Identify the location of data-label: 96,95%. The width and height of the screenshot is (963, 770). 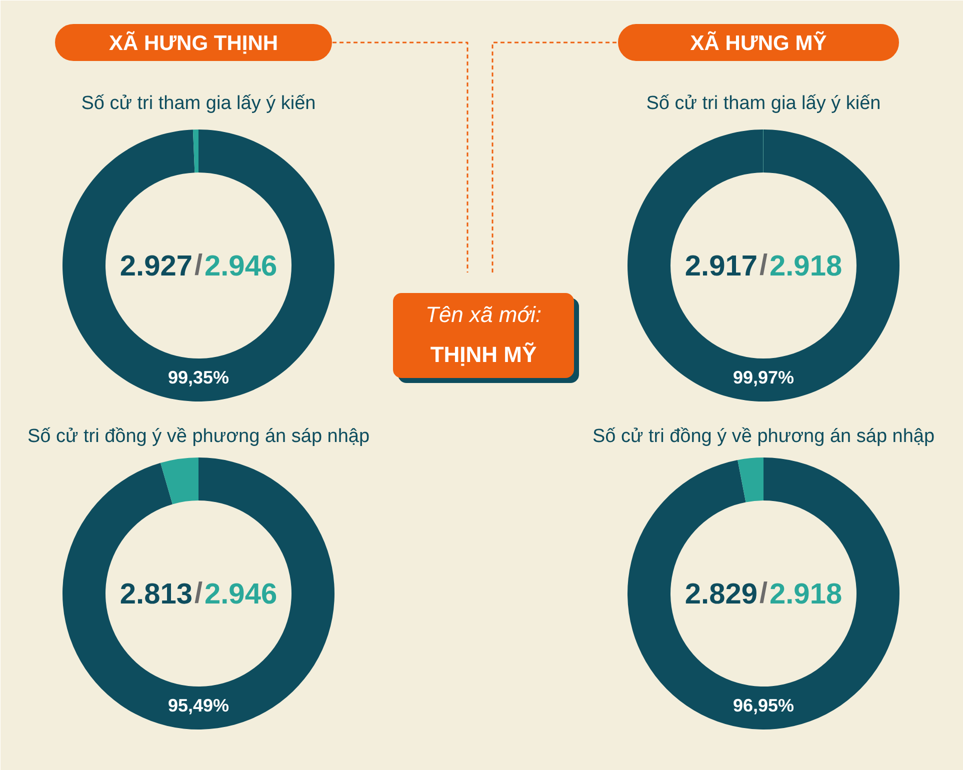
(763, 706).